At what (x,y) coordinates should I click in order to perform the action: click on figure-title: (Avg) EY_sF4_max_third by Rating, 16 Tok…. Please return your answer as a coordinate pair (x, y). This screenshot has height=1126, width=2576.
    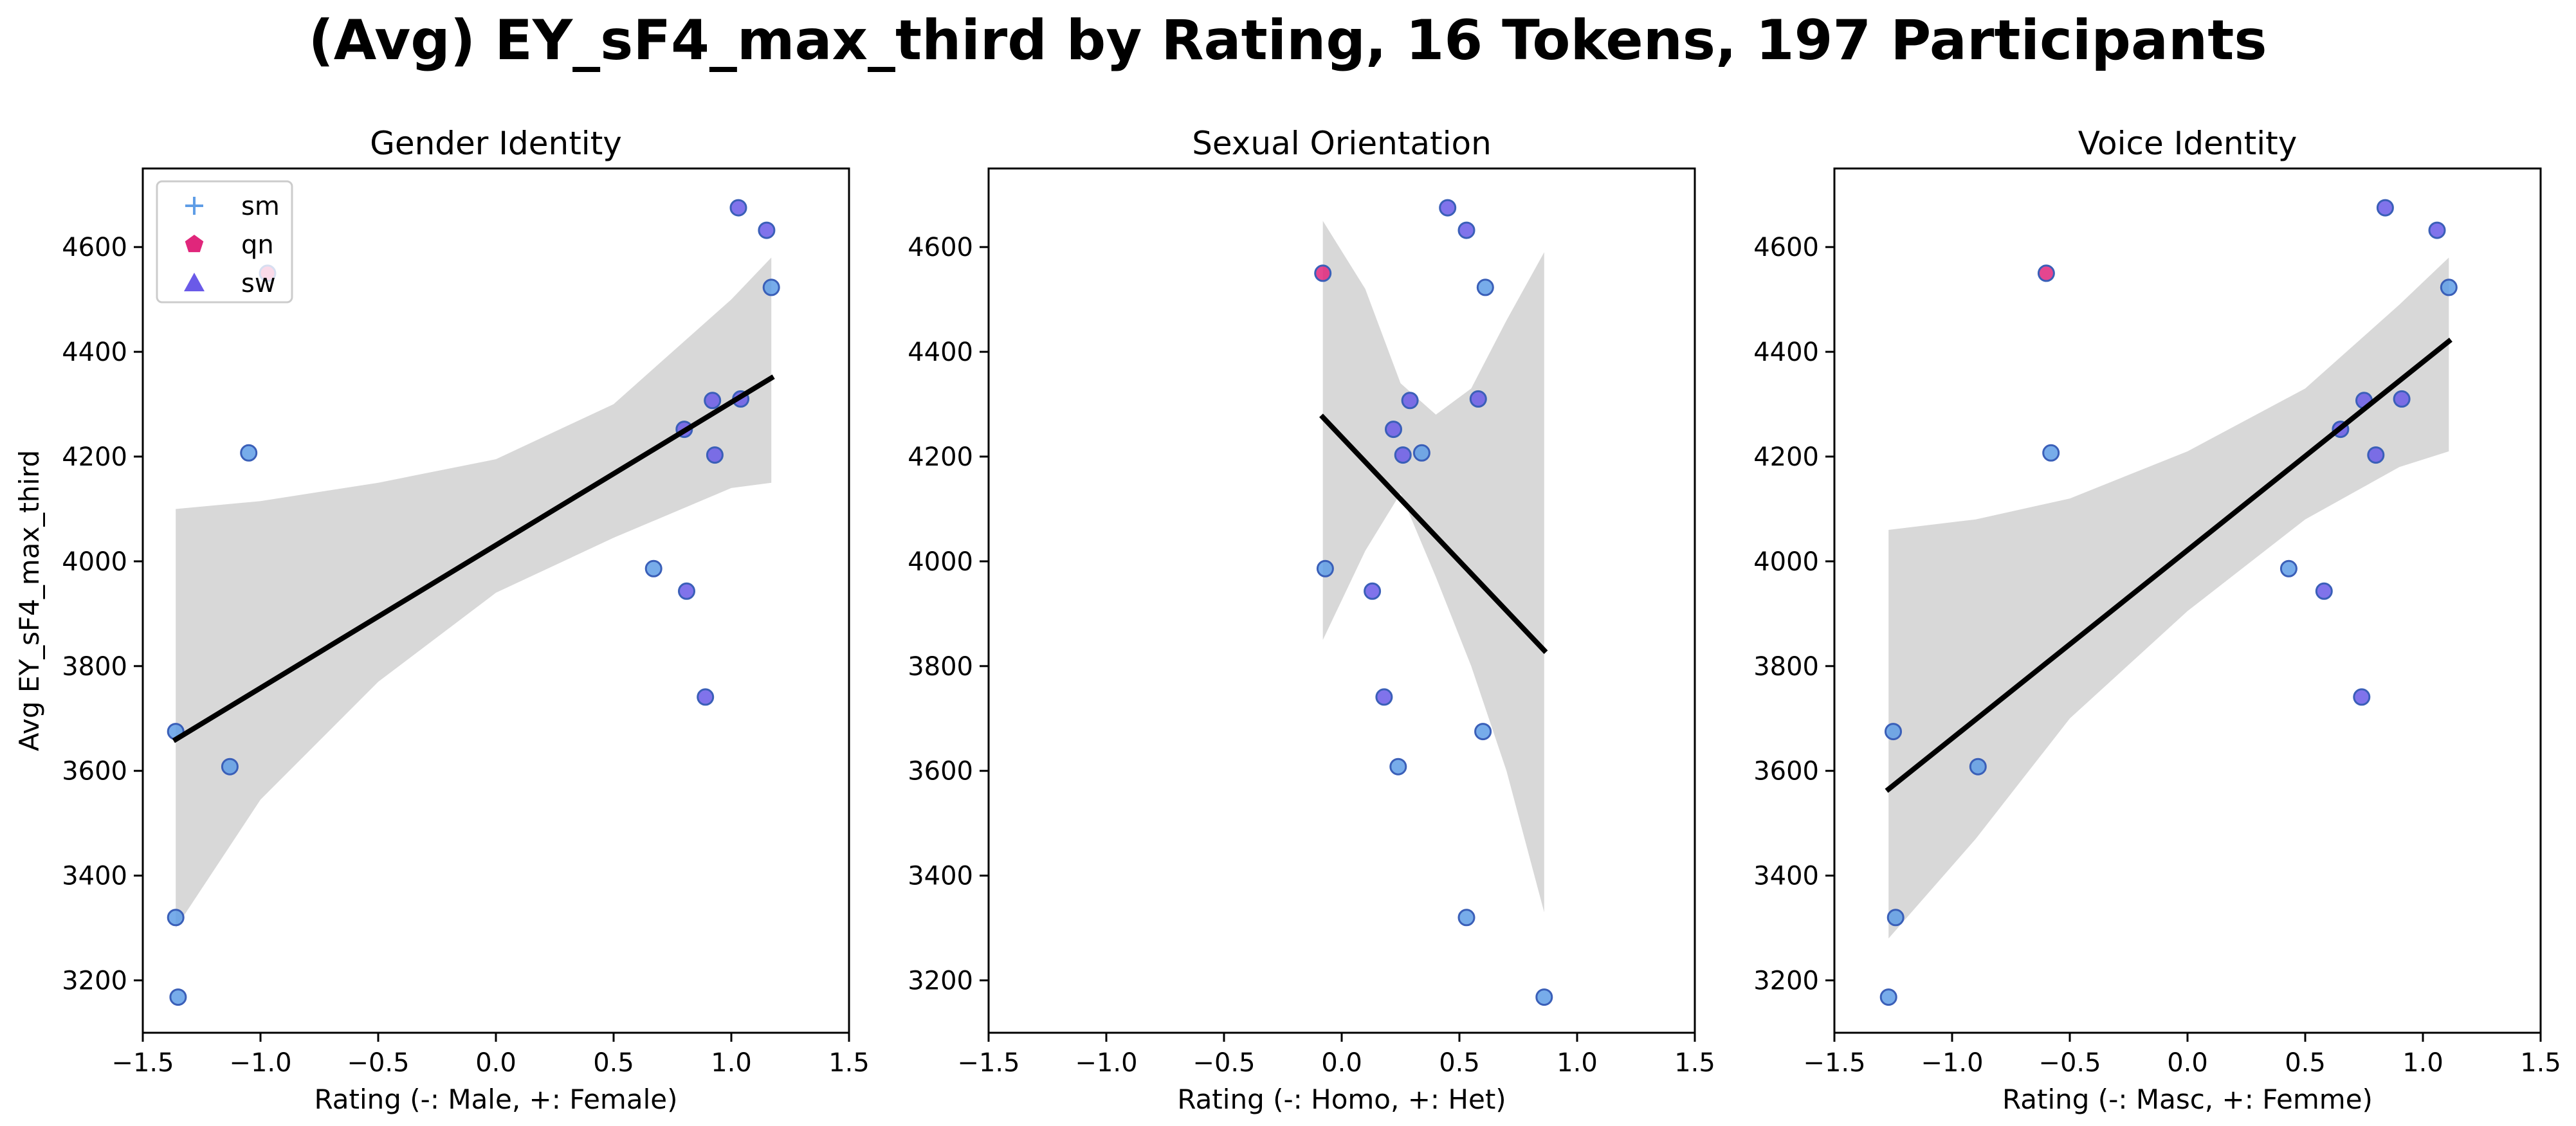
    Looking at the image, I should click on (1287, 40).